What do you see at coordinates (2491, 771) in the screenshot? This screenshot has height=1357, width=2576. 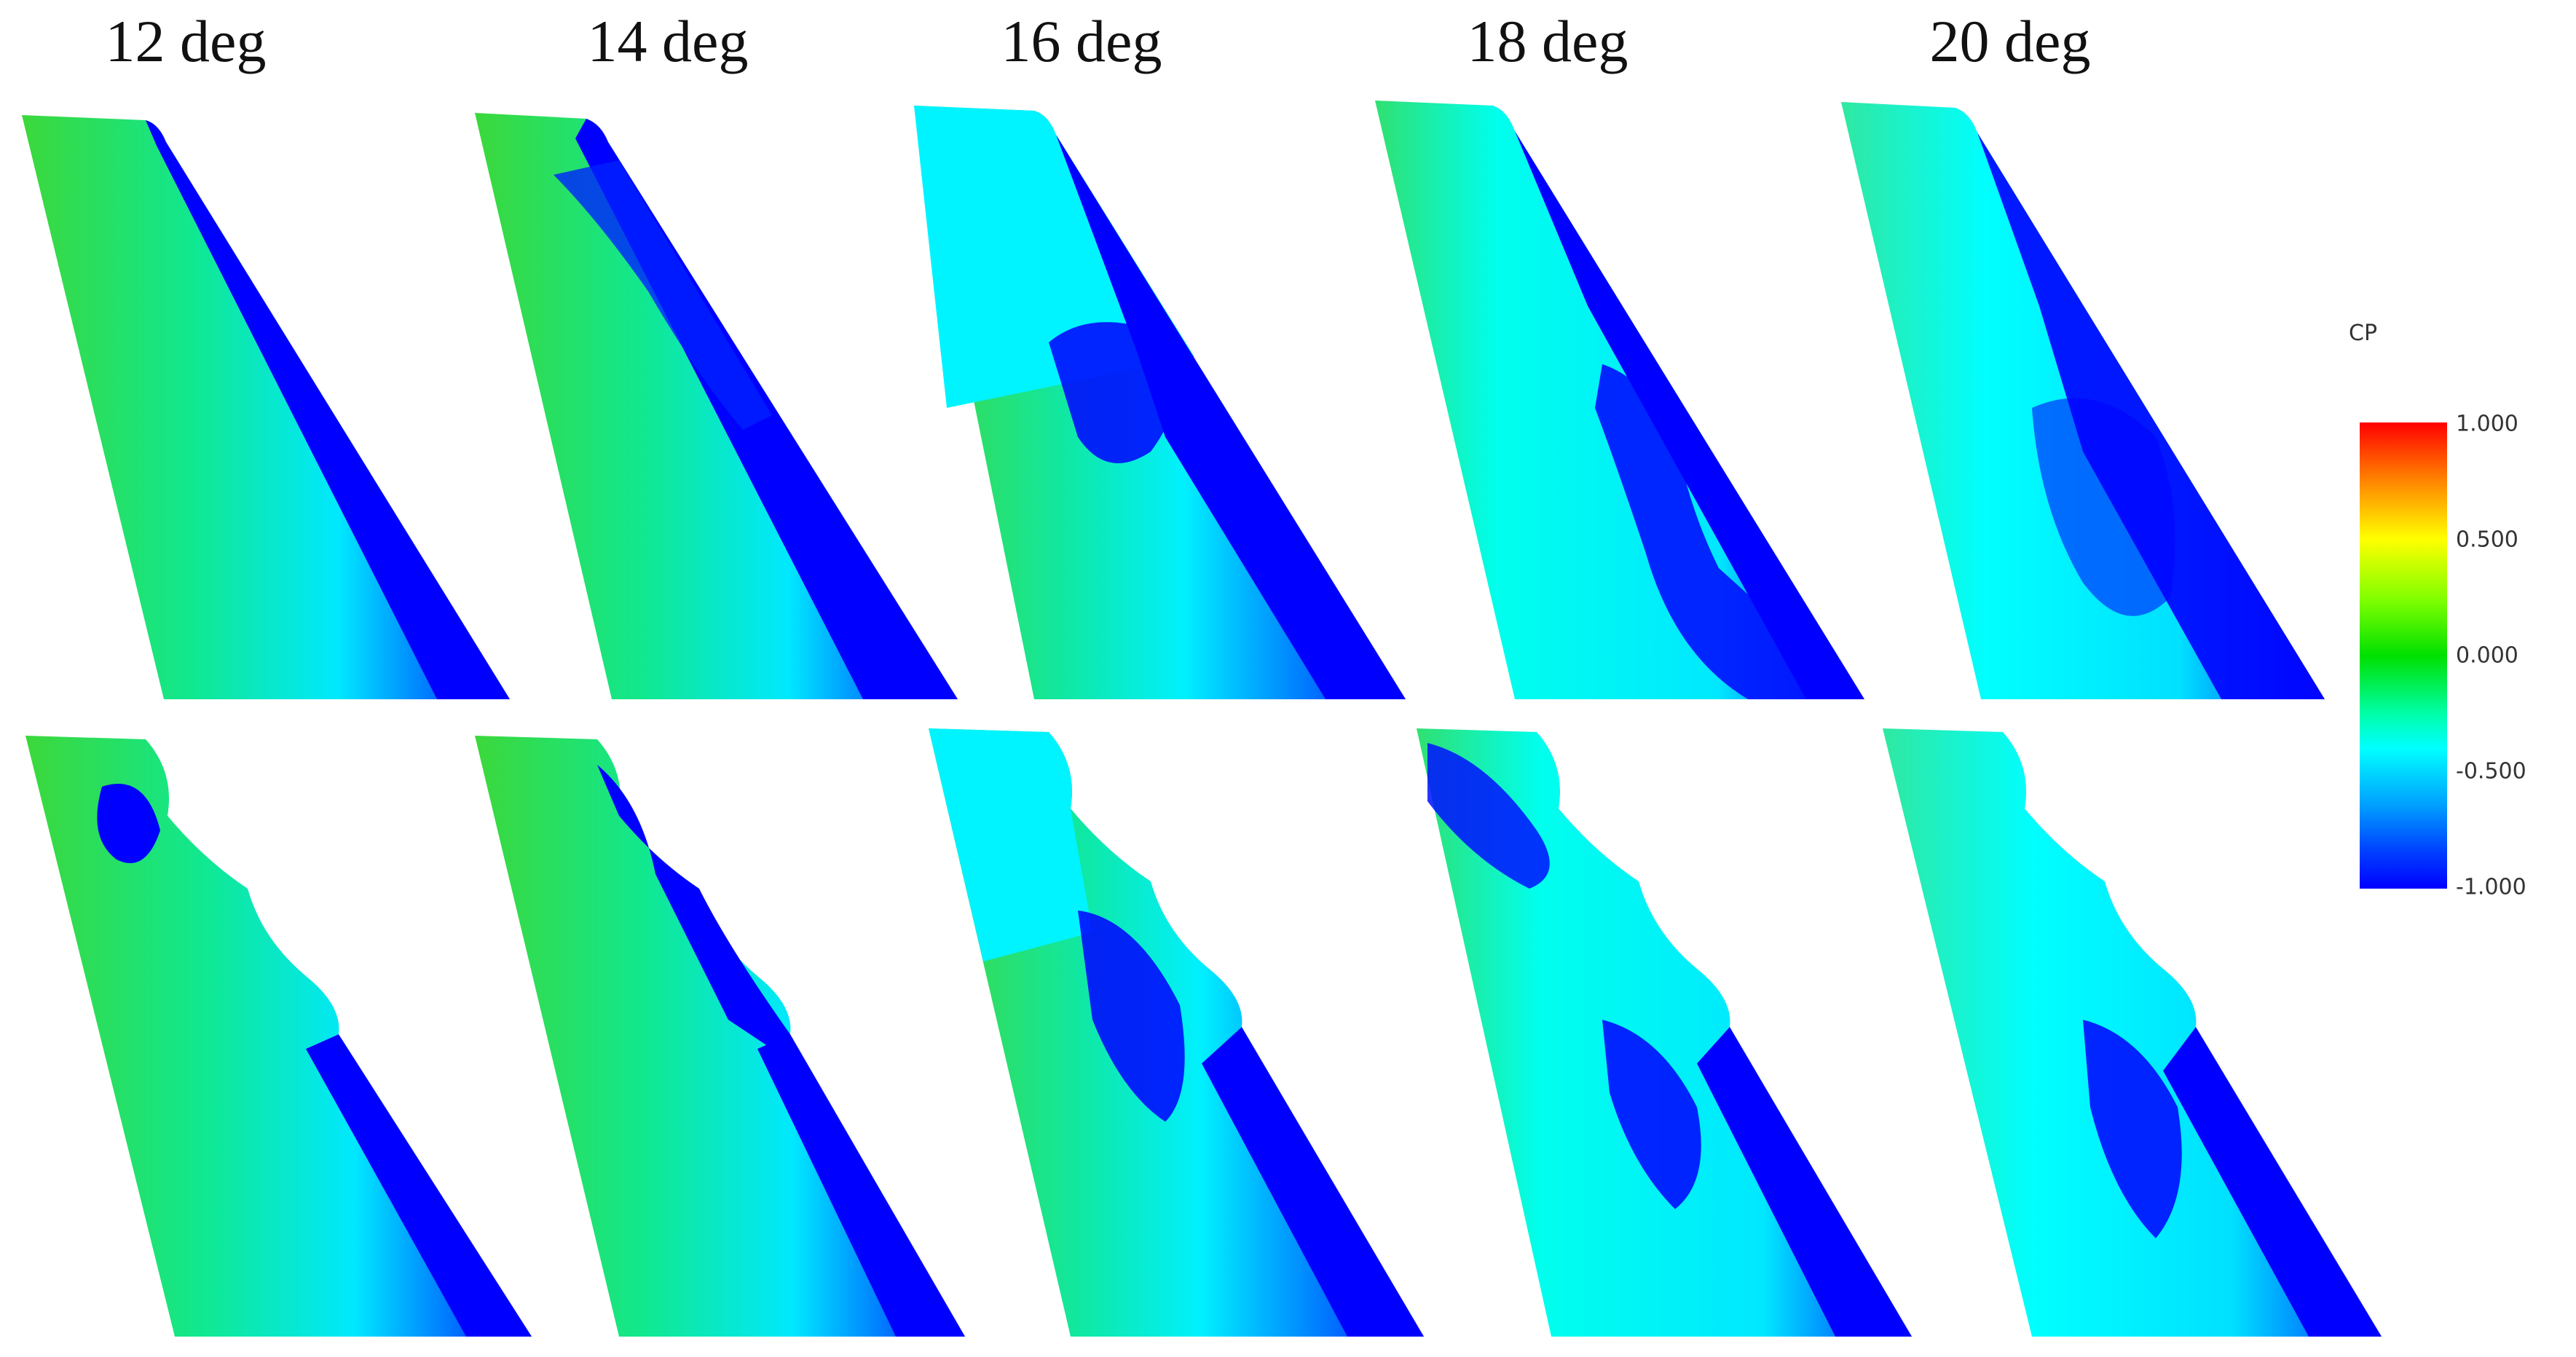 I see `colorbar-tick-neg-0-5: -0.500` at bounding box center [2491, 771].